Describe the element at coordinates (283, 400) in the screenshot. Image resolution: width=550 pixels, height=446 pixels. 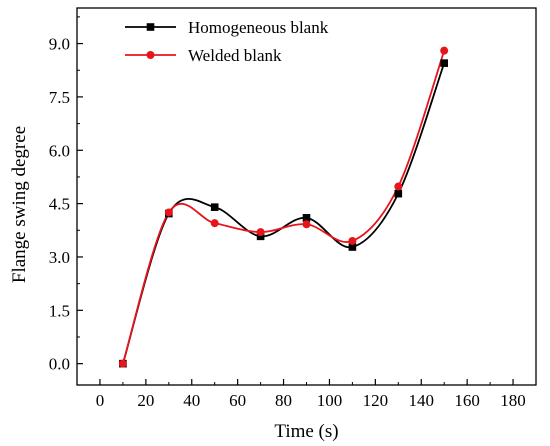
I see `x-tick-label: 80` at that location.